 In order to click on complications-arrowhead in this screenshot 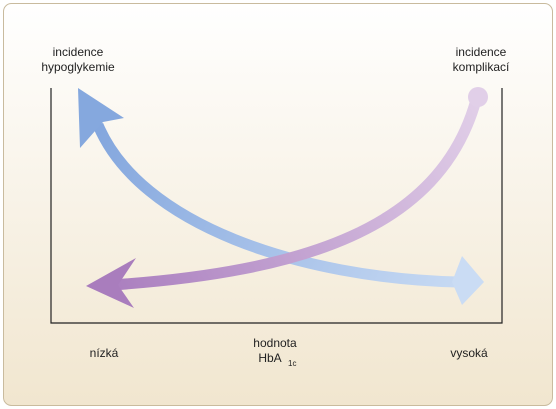, I will do `click(111, 283)`.